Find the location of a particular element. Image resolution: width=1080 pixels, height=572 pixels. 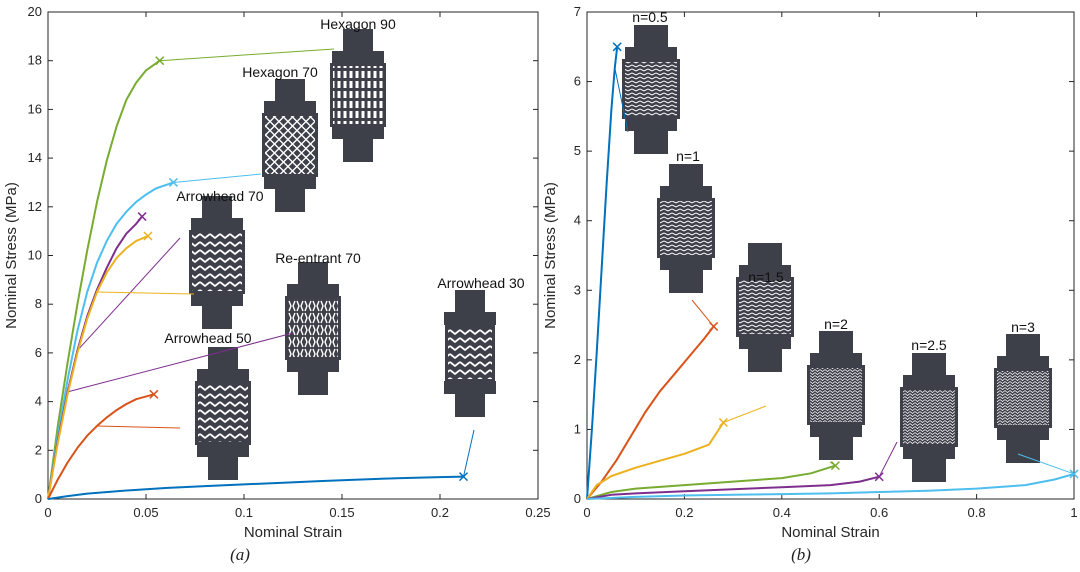

annotation-n-3: n=3 is located at coordinates (1023, 327).